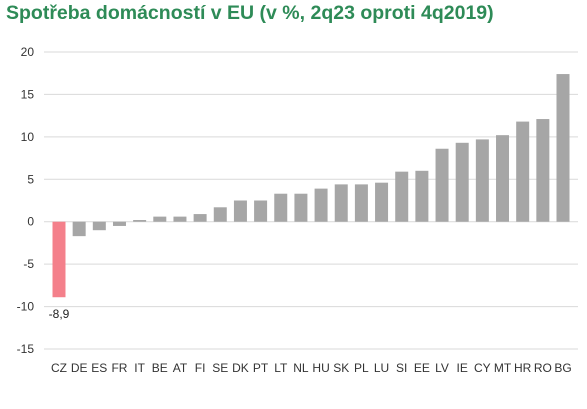 The width and height of the screenshot is (587, 409). I want to click on bar-fi, so click(200, 218).